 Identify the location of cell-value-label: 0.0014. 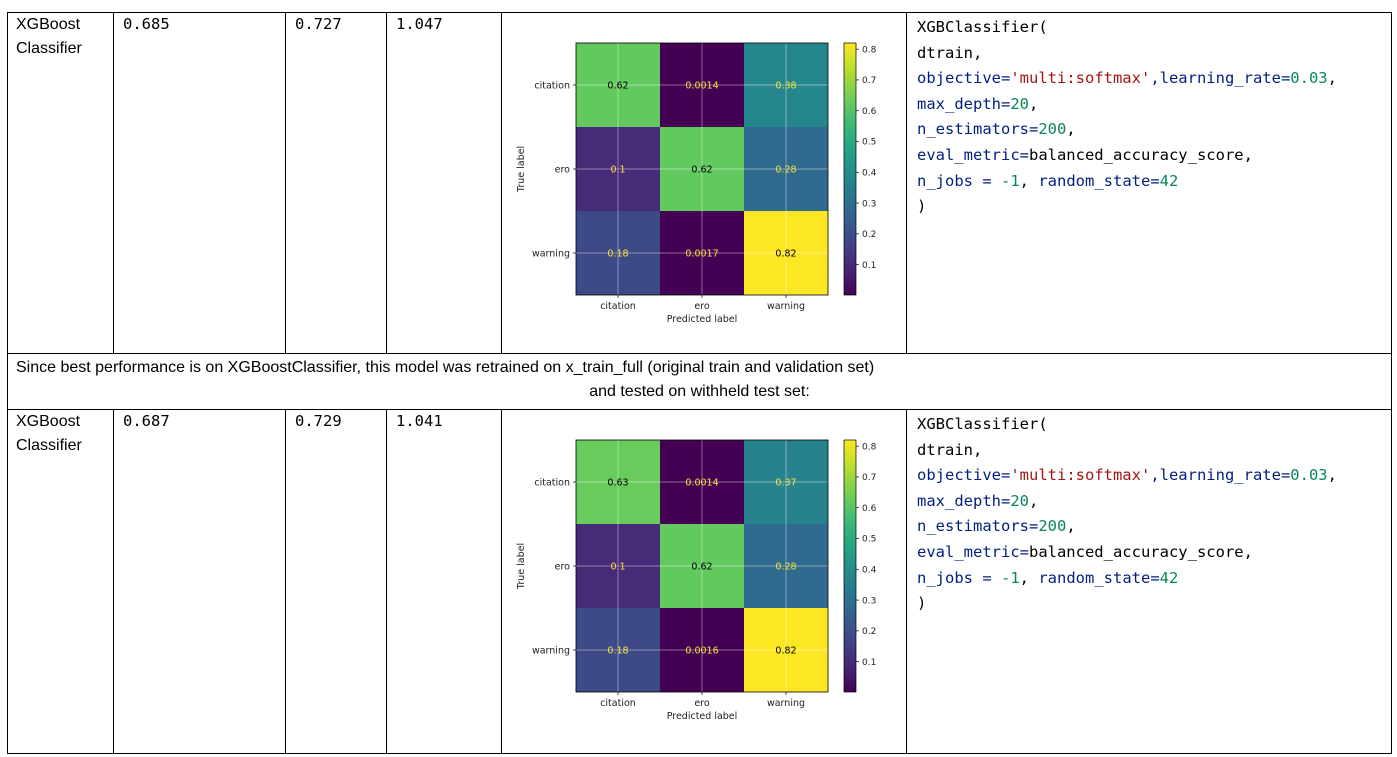
(701, 86).